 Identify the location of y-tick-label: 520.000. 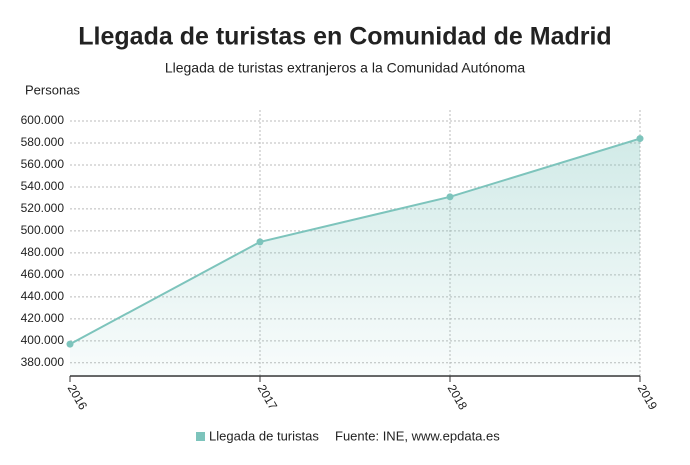
(43, 208).